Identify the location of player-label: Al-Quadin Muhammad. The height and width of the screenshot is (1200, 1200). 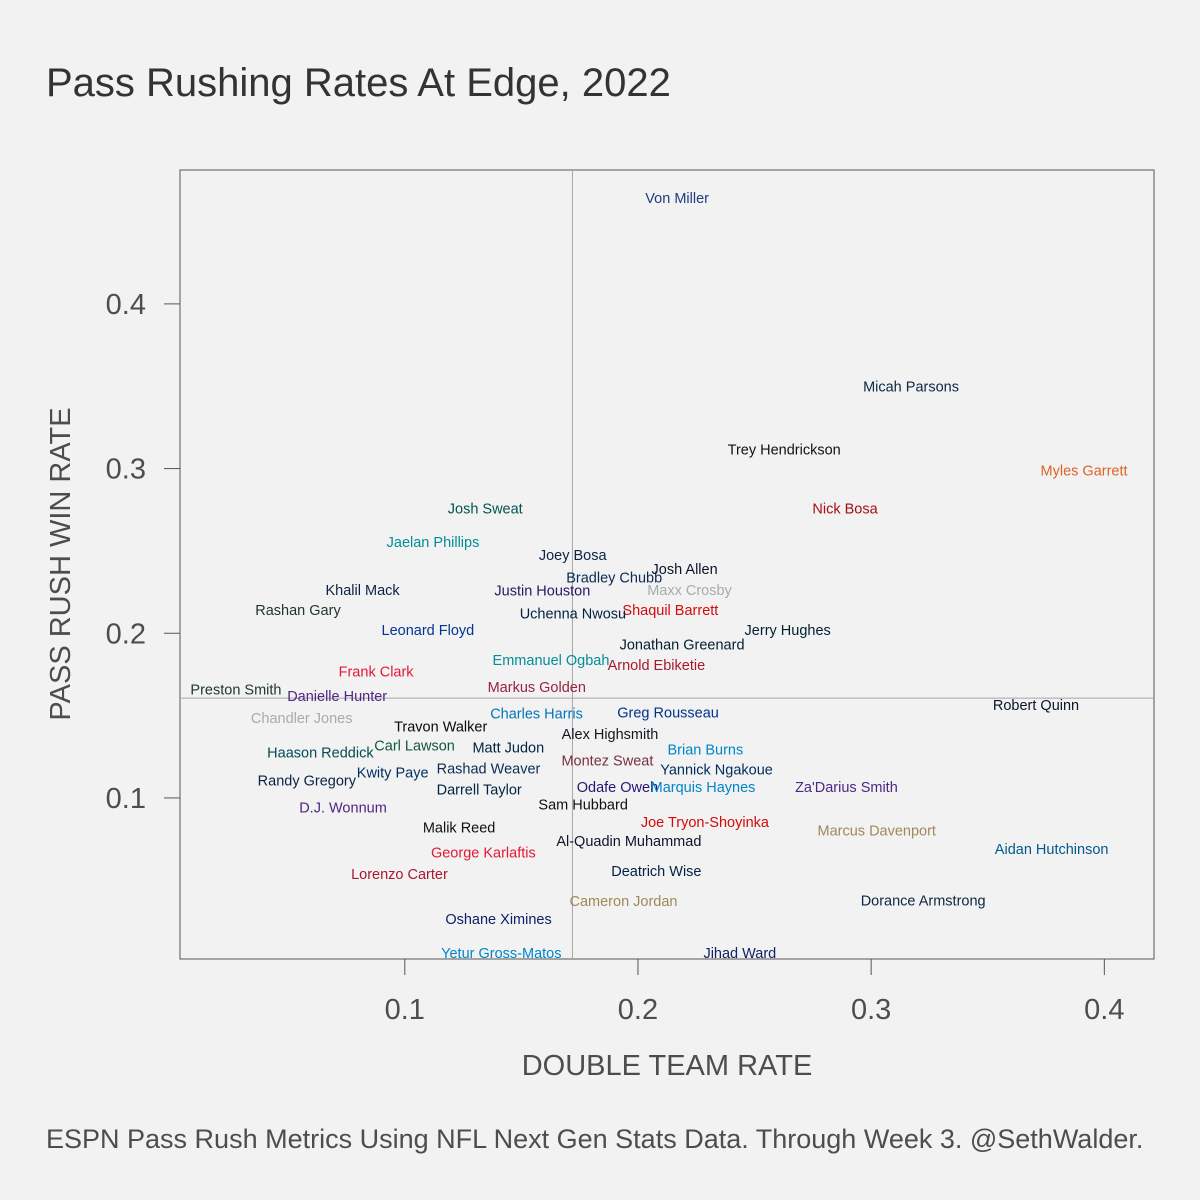
(628, 842).